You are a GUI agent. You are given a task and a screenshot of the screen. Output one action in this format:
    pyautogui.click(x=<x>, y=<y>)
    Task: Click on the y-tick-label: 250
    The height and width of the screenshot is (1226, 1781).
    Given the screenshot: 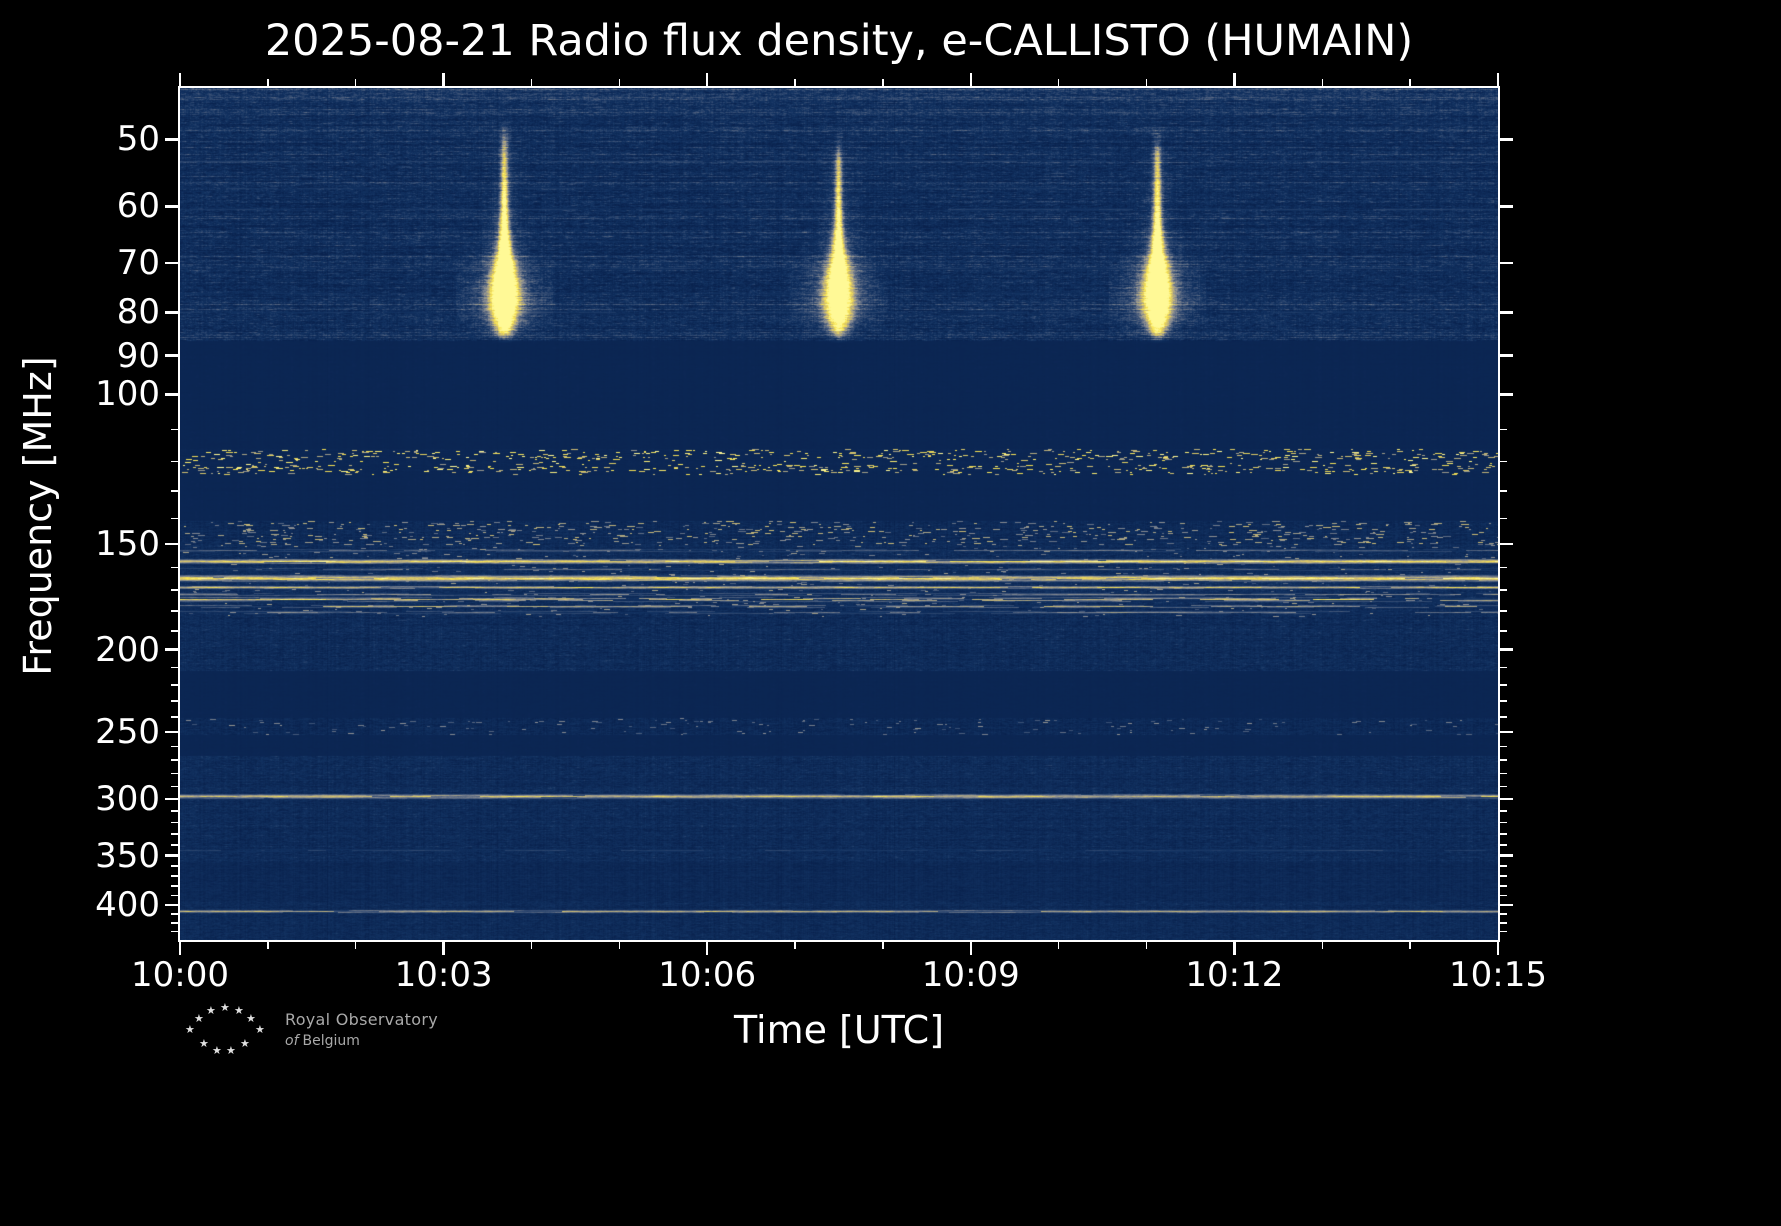 What is the action you would take?
    pyautogui.click(x=127, y=731)
    